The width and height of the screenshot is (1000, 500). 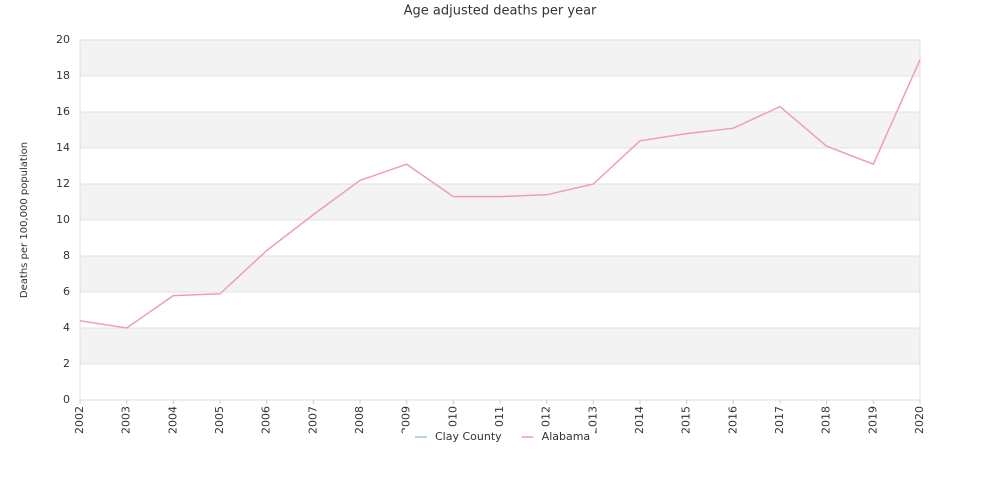 I want to click on x-tick-label: 2006, so click(x=266, y=420).